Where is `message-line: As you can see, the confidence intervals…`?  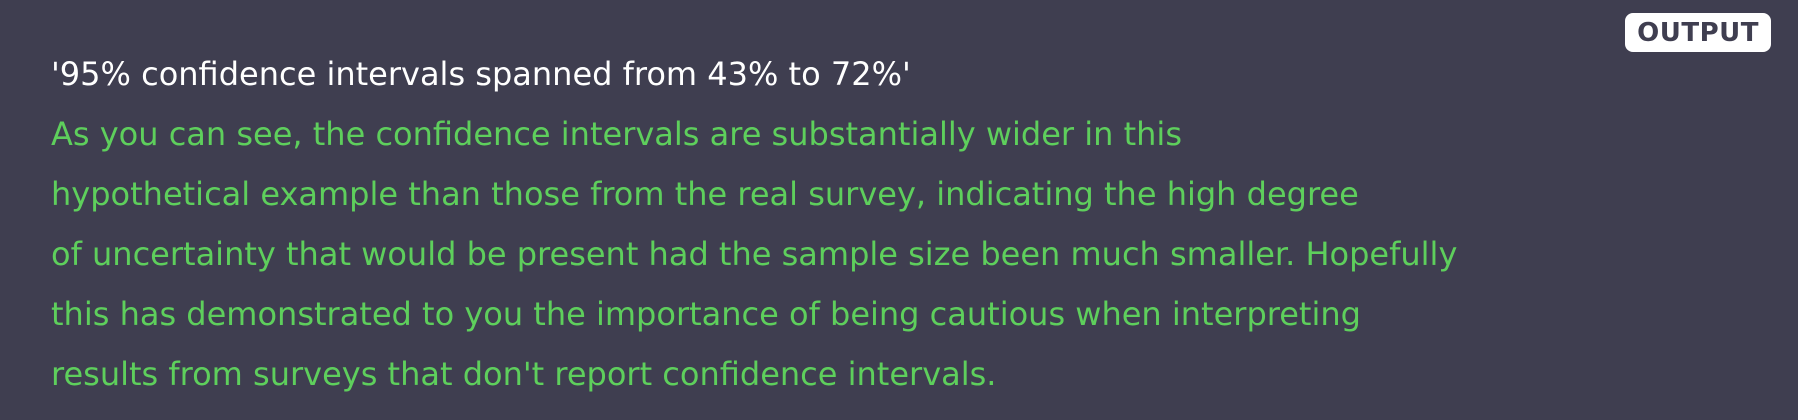
message-line: As you can see, the confidence intervals… is located at coordinates (616, 134).